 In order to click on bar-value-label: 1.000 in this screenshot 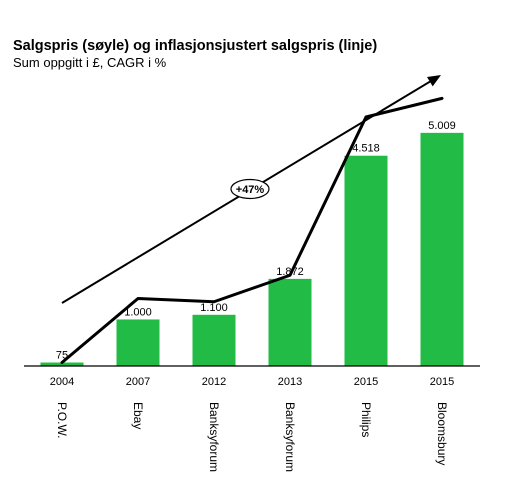, I will do `click(138, 312)`.